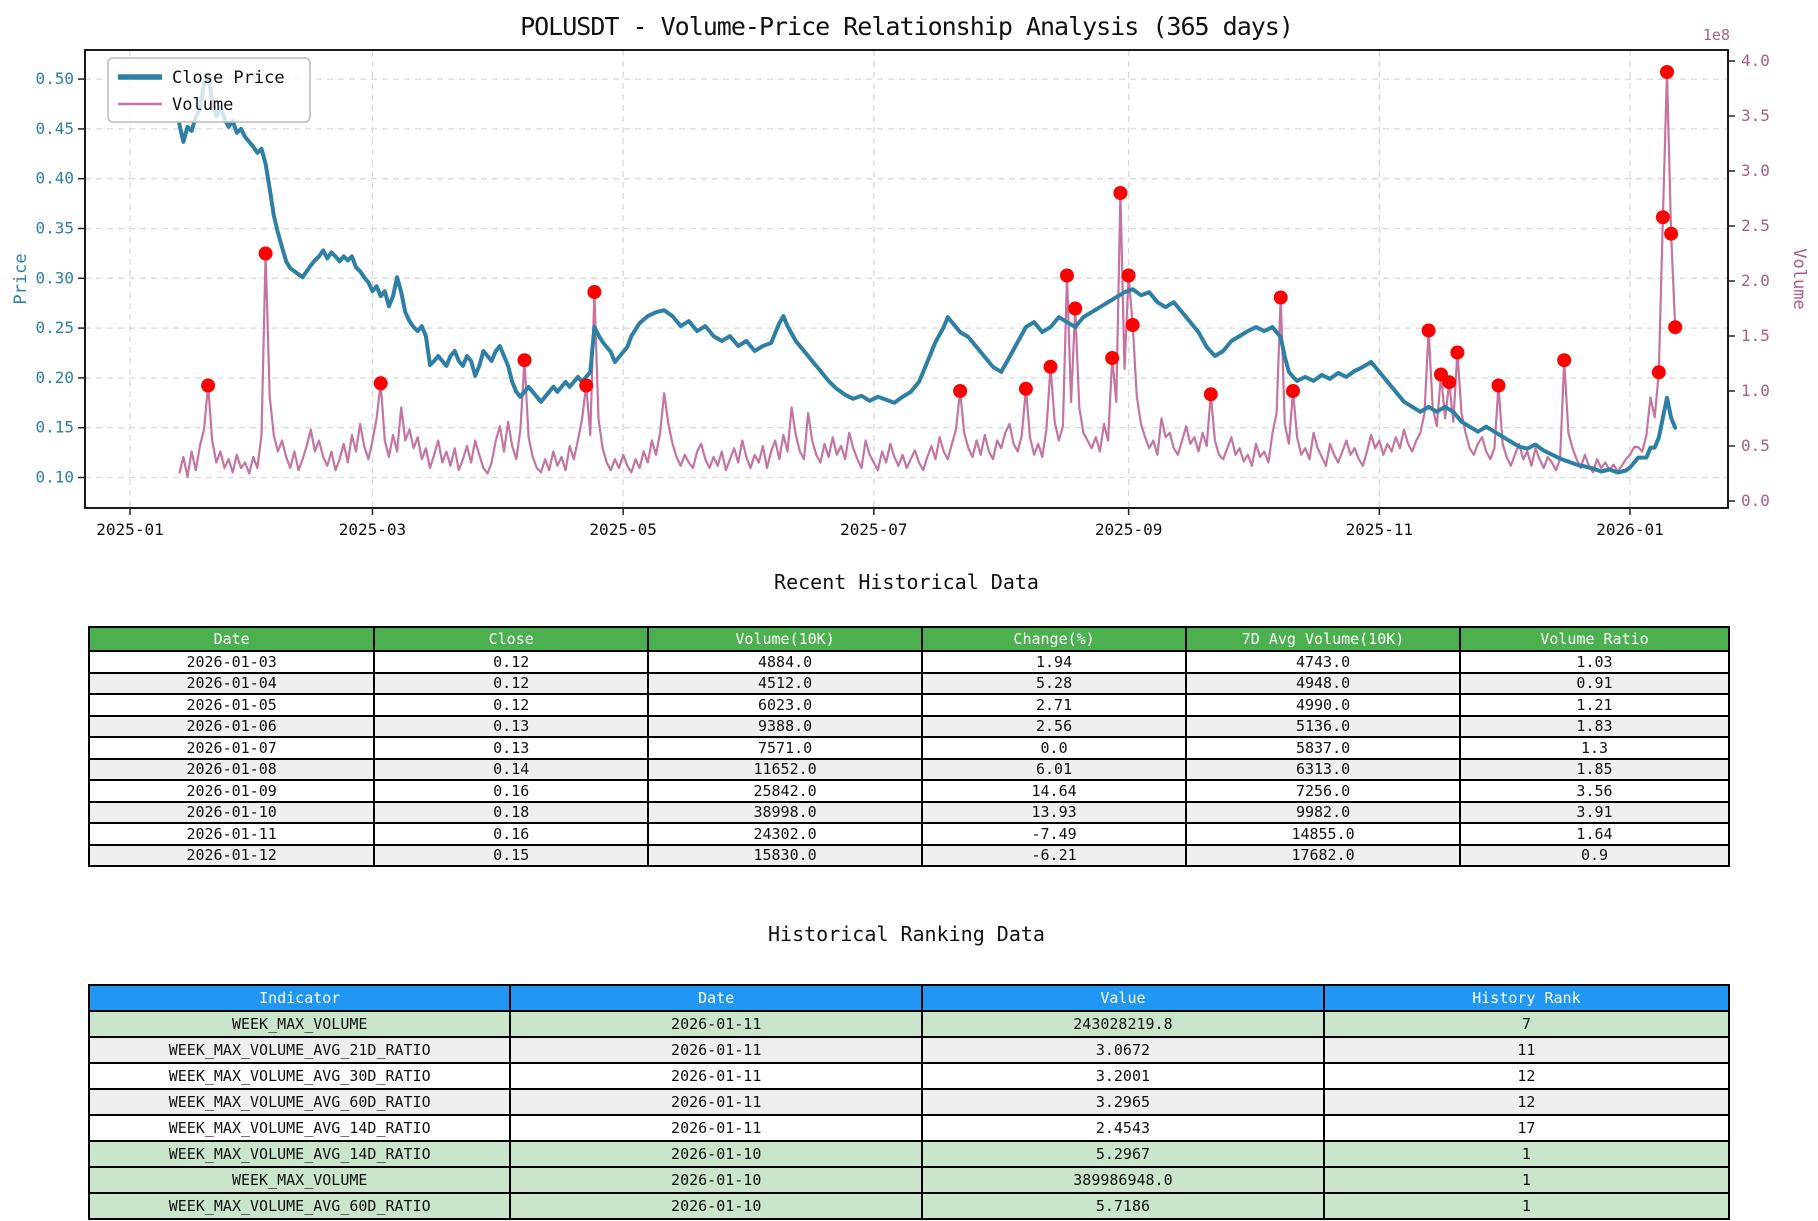  Describe the element at coordinates (54, 377) in the screenshot. I see `y-left-tick-label: 0.20` at that location.